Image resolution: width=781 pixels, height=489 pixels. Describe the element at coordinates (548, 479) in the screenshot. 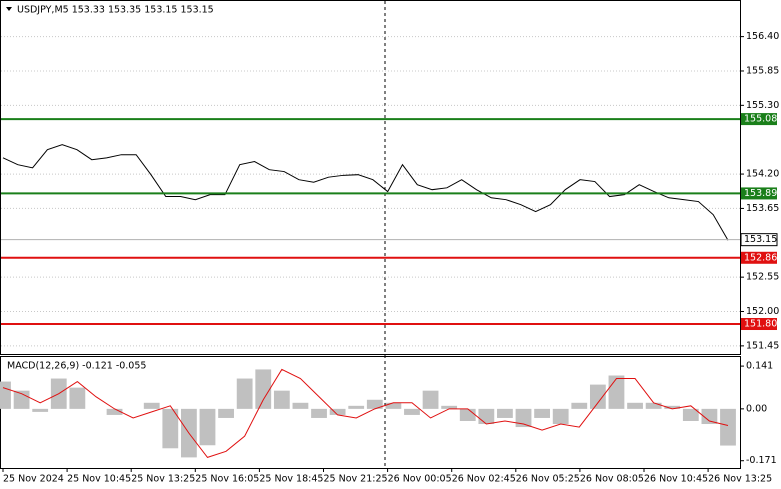

I see `x-tick-label: 26 Nov 05:25` at that location.